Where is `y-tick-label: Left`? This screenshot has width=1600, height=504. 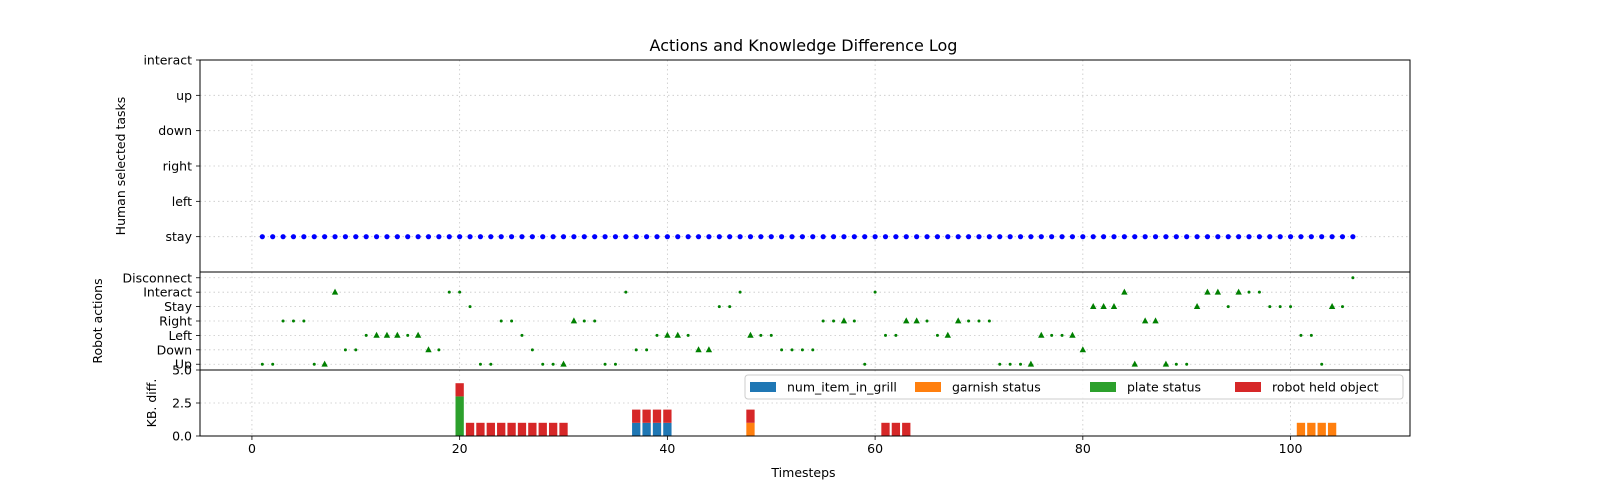 y-tick-label: Left is located at coordinates (180, 335).